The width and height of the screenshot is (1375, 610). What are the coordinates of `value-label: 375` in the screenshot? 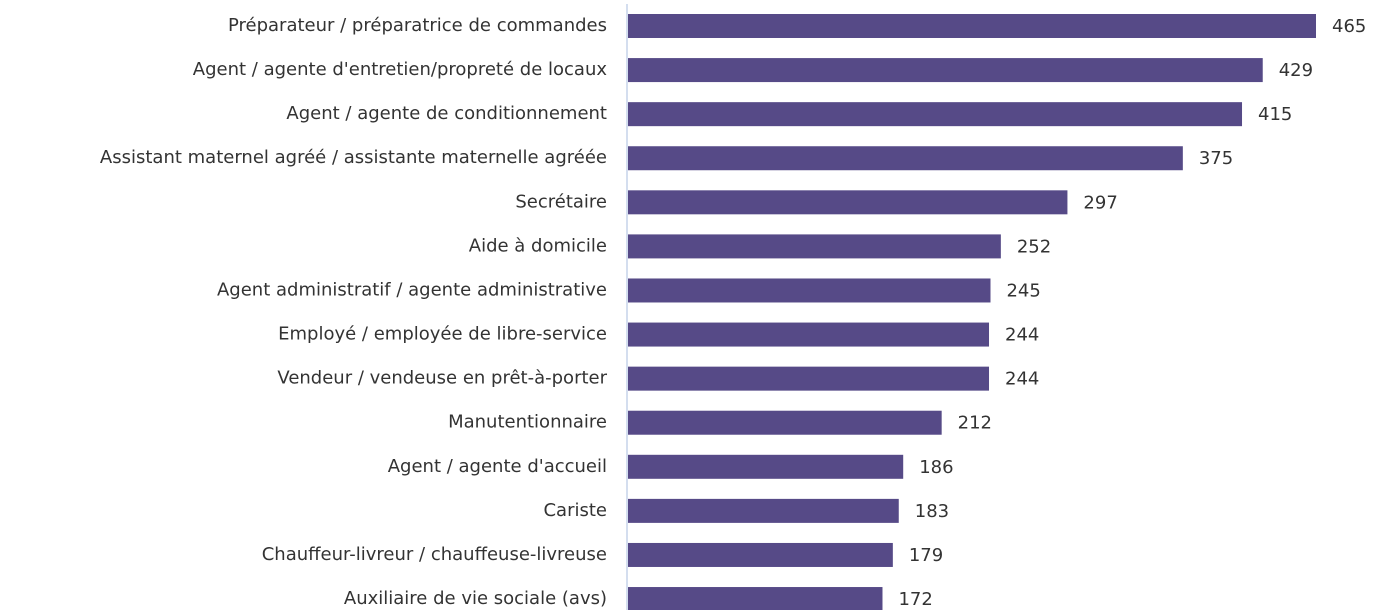 It's located at (1216, 158).